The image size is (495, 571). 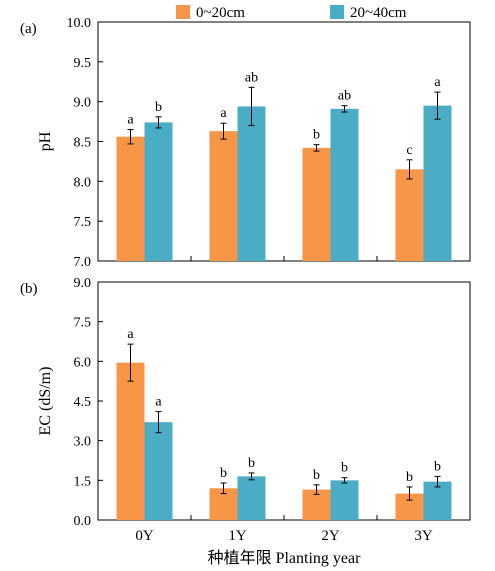 What do you see at coordinates (285, 558) in the screenshot?
I see `x-axis-label: 种植年限 Planting year` at bounding box center [285, 558].